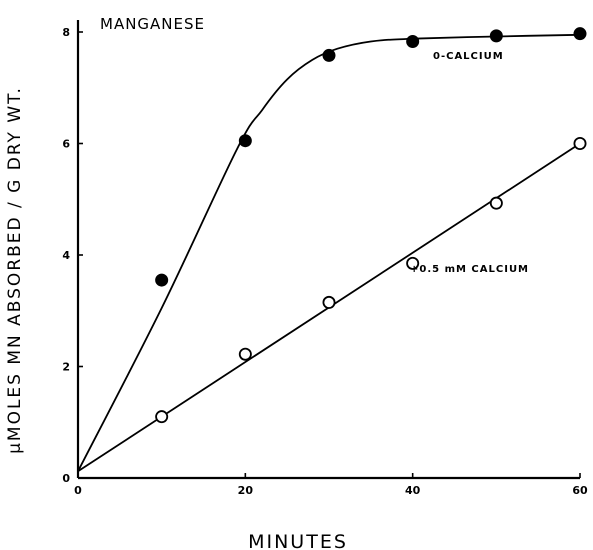 This screenshot has width=593, height=550. I want to click on y-tick-label: 4, so click(66, 255).